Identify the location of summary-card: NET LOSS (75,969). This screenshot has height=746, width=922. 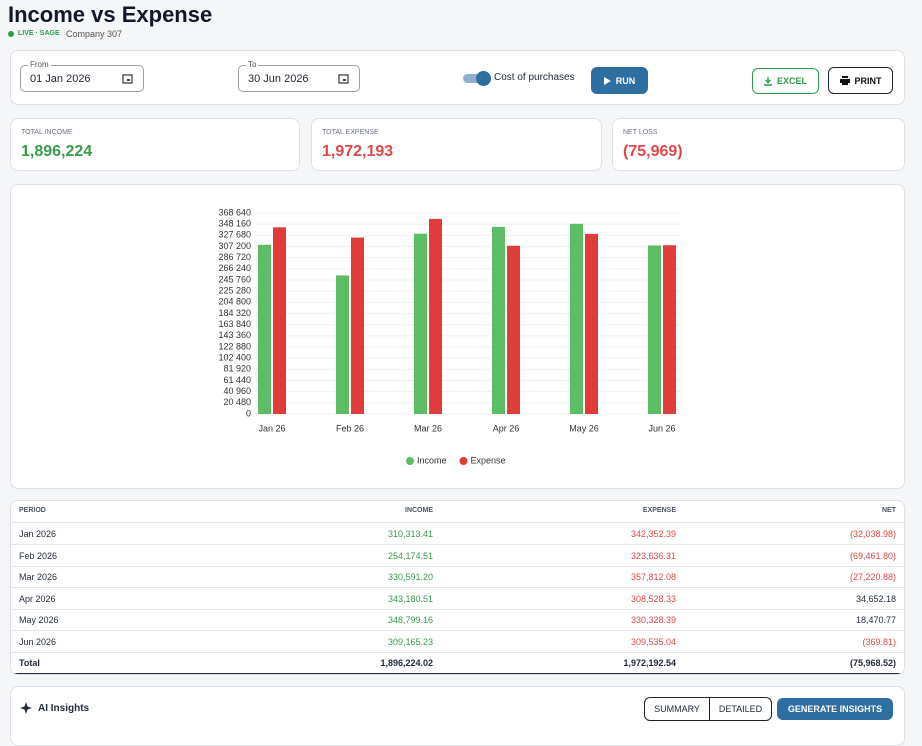
(758, 144).